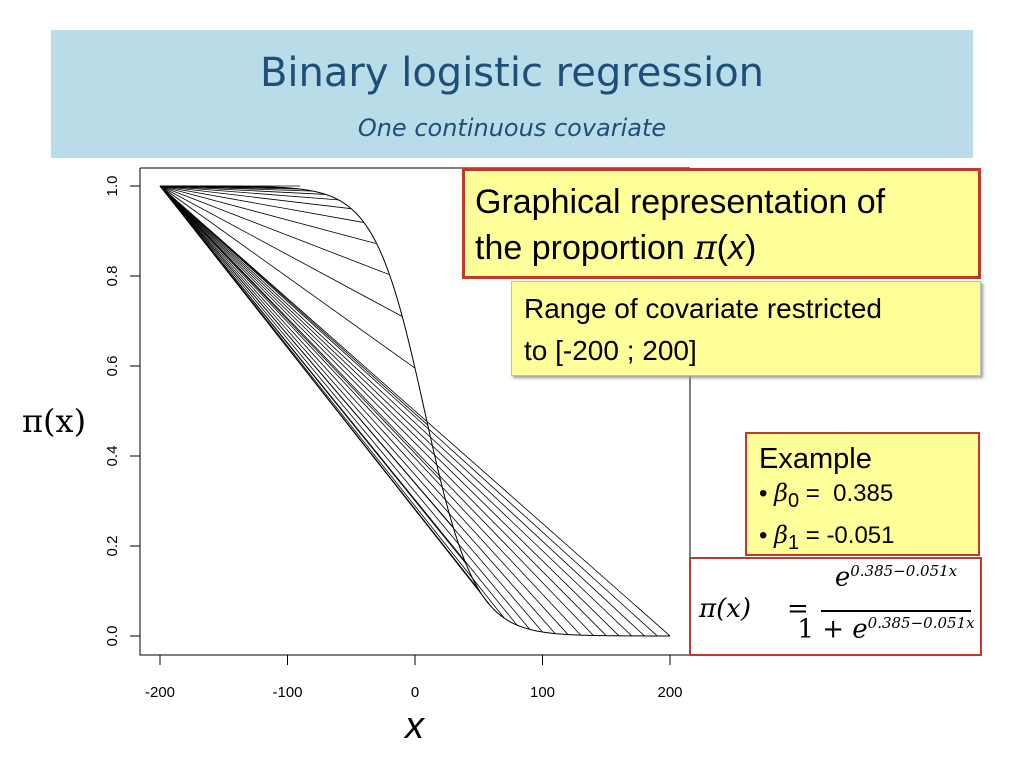 This screenshot has width=1024, height=768. Describe the element at coordinates (825, 629) in the screenshot. I see `formula-one-plus: 1 +` at that location.